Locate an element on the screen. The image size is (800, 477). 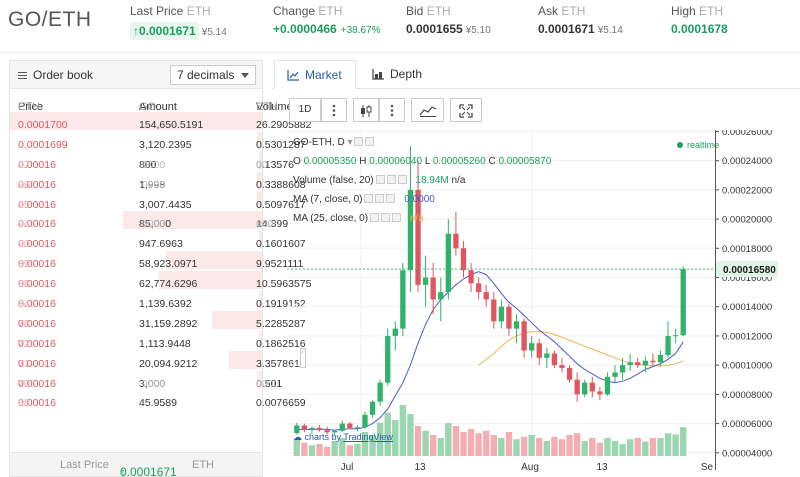
ask-label: Ask is located at coordinates (548, 11).